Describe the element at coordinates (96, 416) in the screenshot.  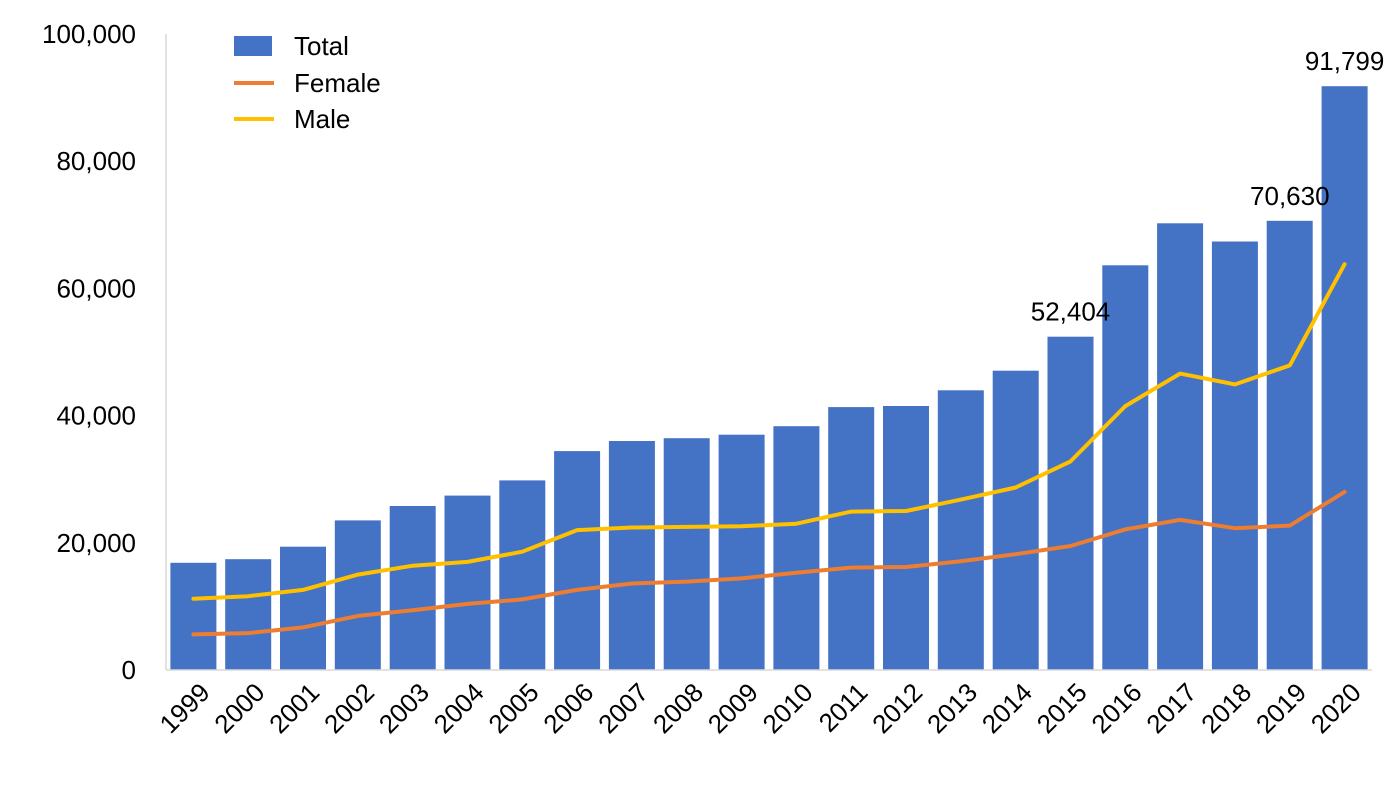
I see `y-tick-label: 40,000` at that location.